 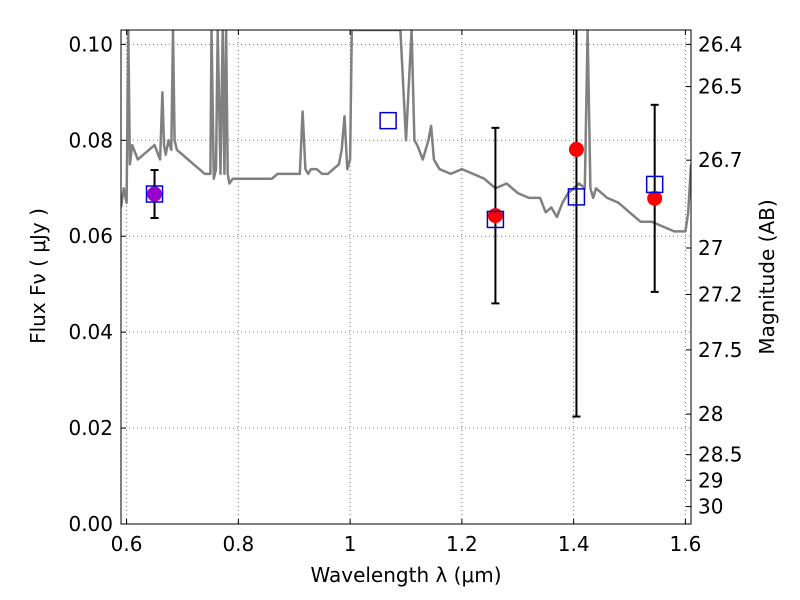 What do you see at coordinates (38, 276) in the screenshot?
I see `y-axis-label: Flux Fν ( μJy )` at bounding box center [38, 276].